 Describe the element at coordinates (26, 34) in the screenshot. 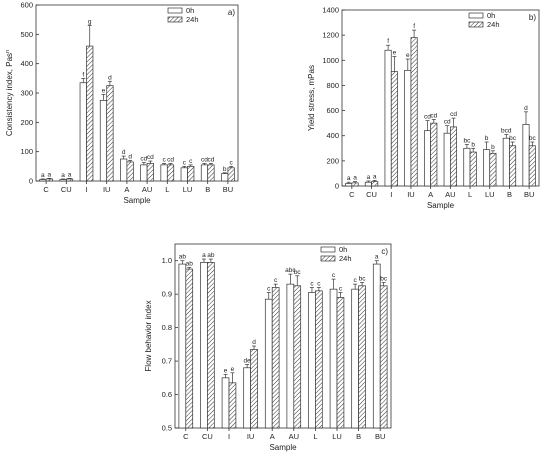

I see `y-tick-label: 500` at that location.